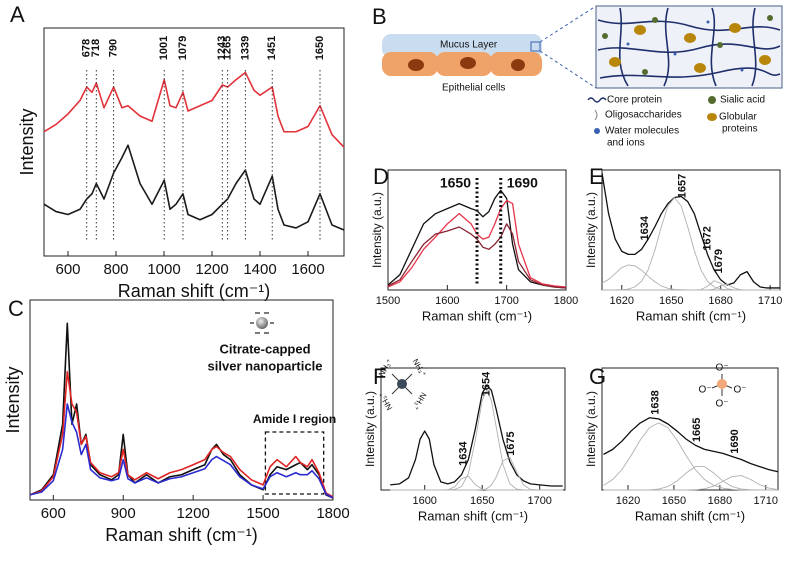 Image resolution: width=800 pixels, height=561 pixels. I want to click on protein-network, so click(689, 47).